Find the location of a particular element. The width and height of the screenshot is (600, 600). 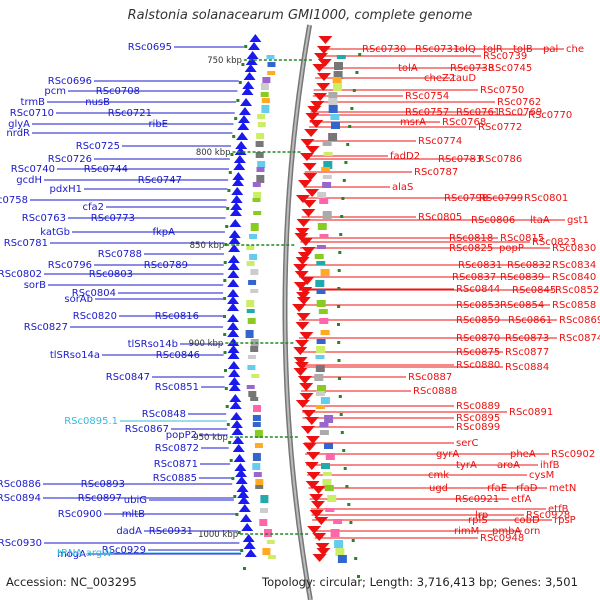

gene-label: RSc0859 is located at coordinates (478, 320).